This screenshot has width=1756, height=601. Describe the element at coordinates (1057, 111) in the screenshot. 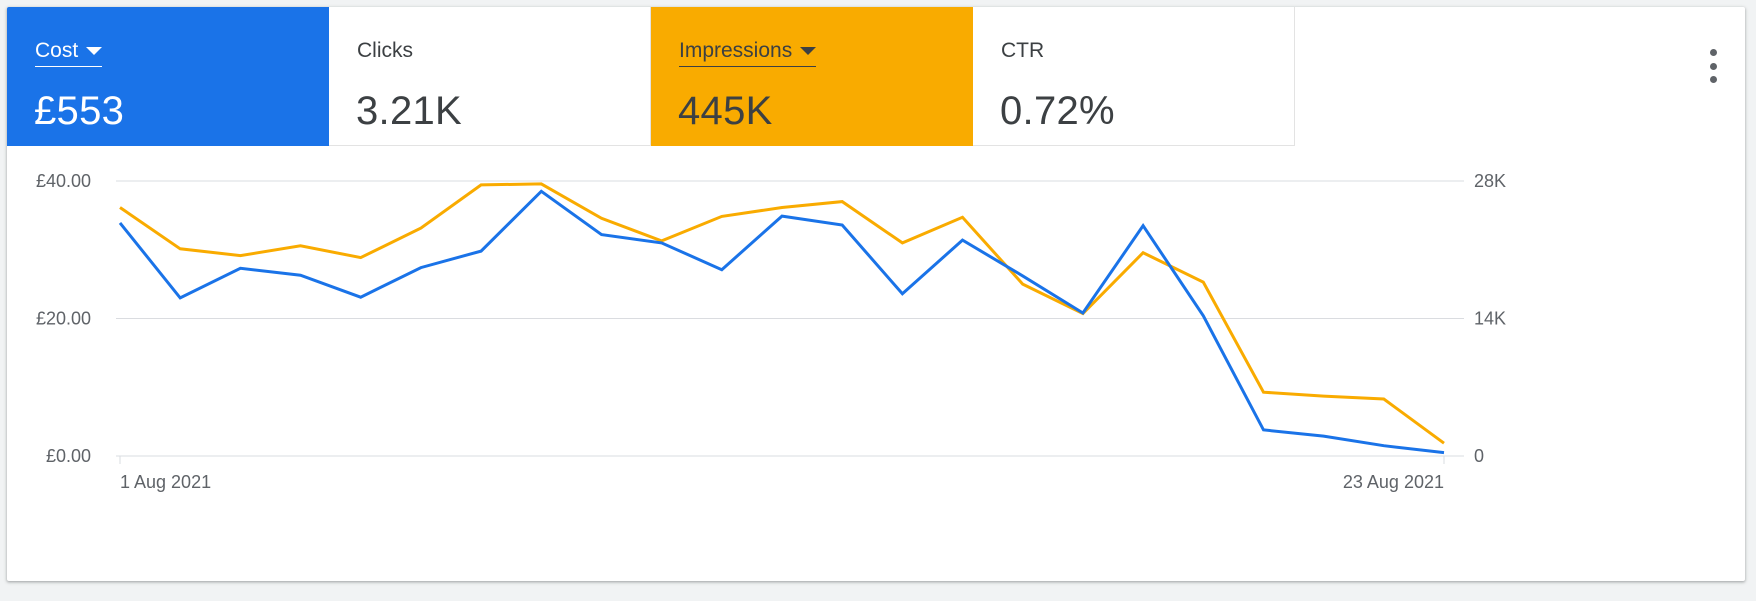

I see `scorecard-ctr-value: 0.72%` at that location.